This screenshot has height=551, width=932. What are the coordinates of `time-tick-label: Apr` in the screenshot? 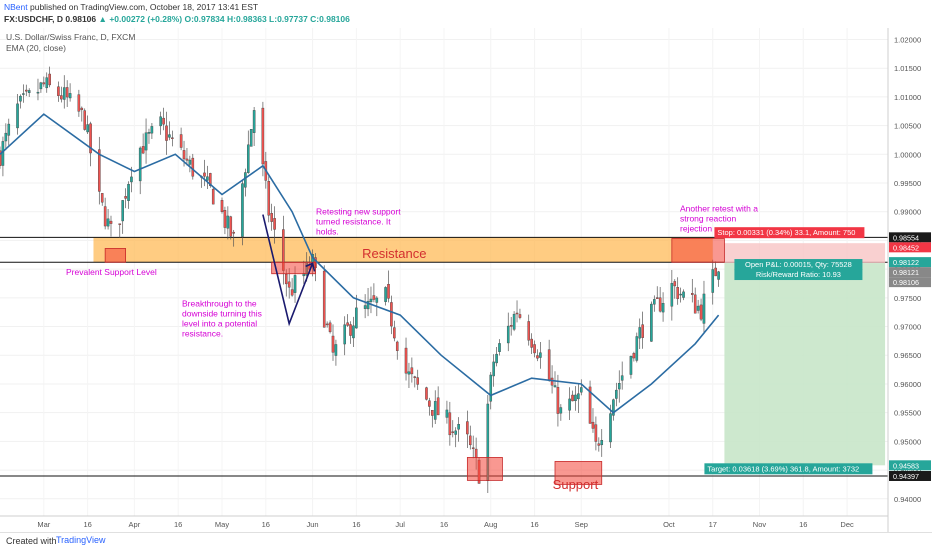 It's located at (135, 524).